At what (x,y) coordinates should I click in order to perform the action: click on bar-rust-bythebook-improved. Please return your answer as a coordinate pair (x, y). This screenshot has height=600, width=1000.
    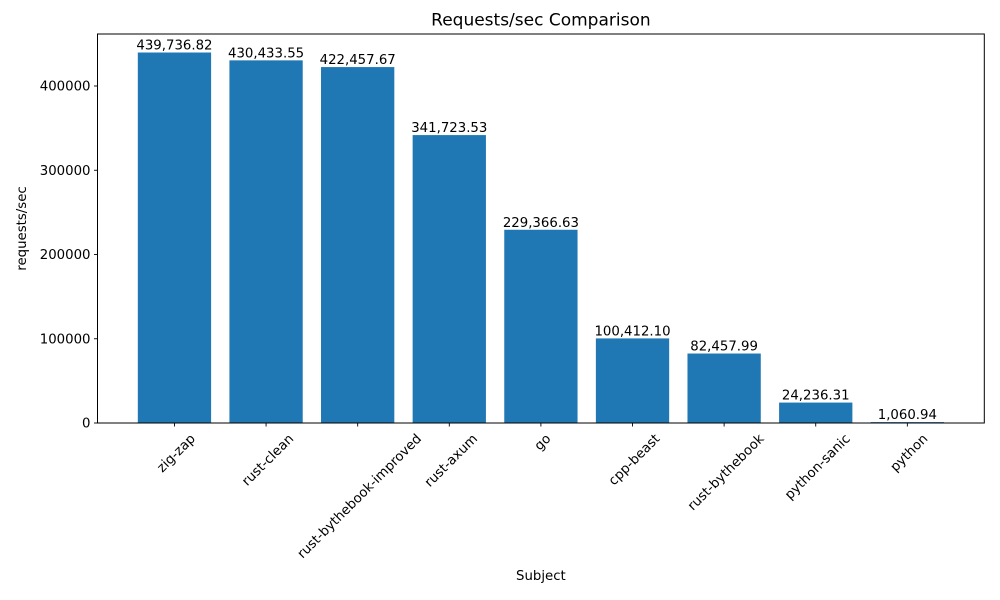
    Looking at the image, I should click on (358, 245).